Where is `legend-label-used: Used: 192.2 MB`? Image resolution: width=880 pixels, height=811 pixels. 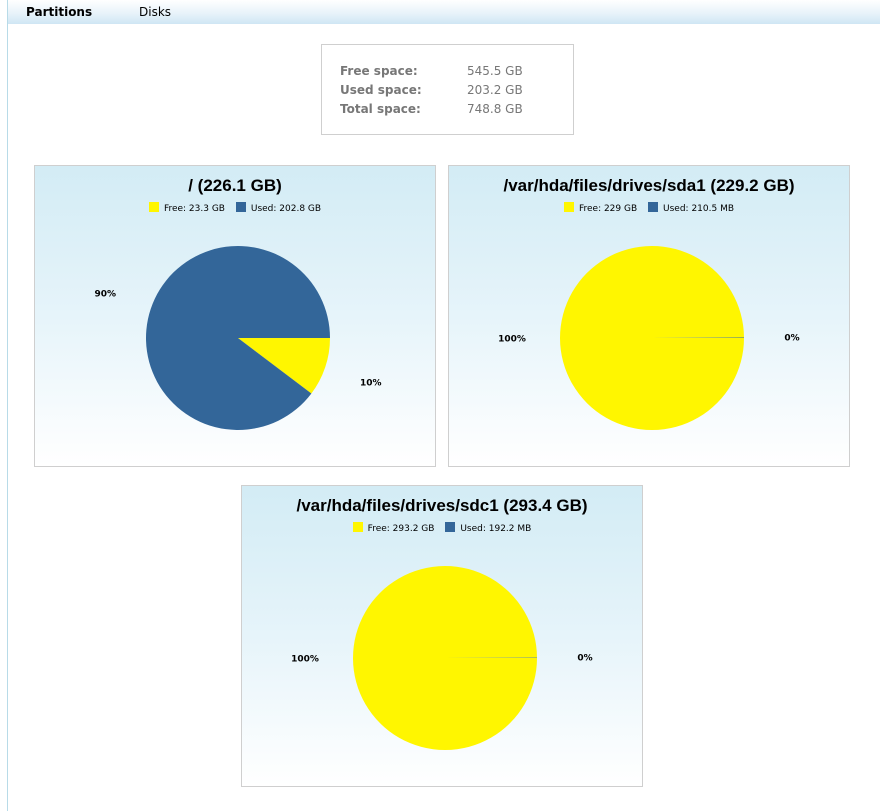 legend-label-used: Used: 192.2 MB is located at coordinates (496, 529).